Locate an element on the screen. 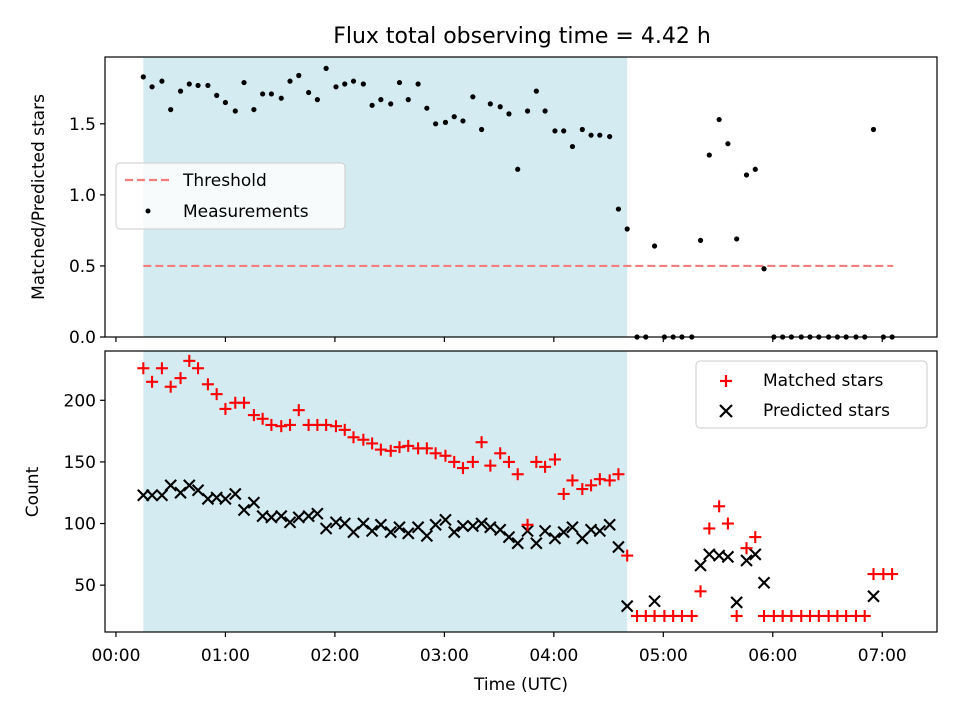 The height and width of the screenshot is (720, 960). top-y-tick-label: 0.0 is located at coordinates (82, 338).